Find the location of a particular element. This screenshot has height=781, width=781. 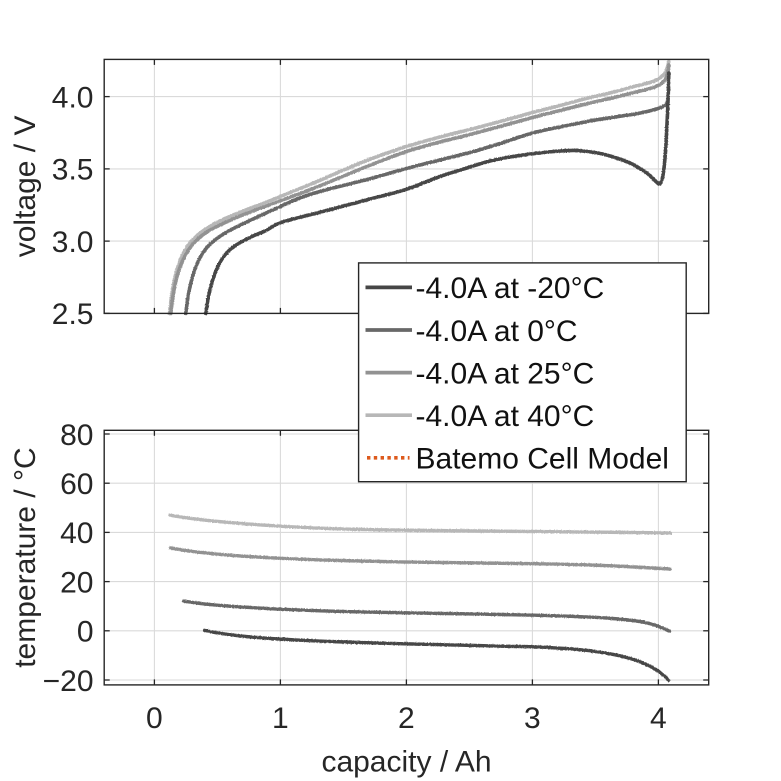

svg-text: 2 is located at coordinates (406, 718).